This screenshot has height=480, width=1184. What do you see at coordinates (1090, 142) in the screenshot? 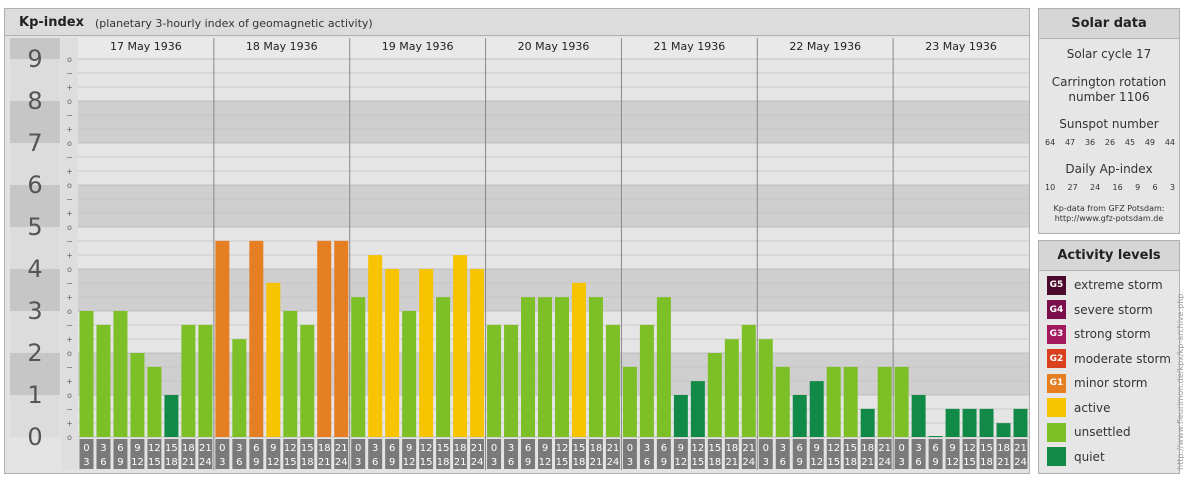
I see `sunspot-value-2: 36` at bounding box center [1090, 142].